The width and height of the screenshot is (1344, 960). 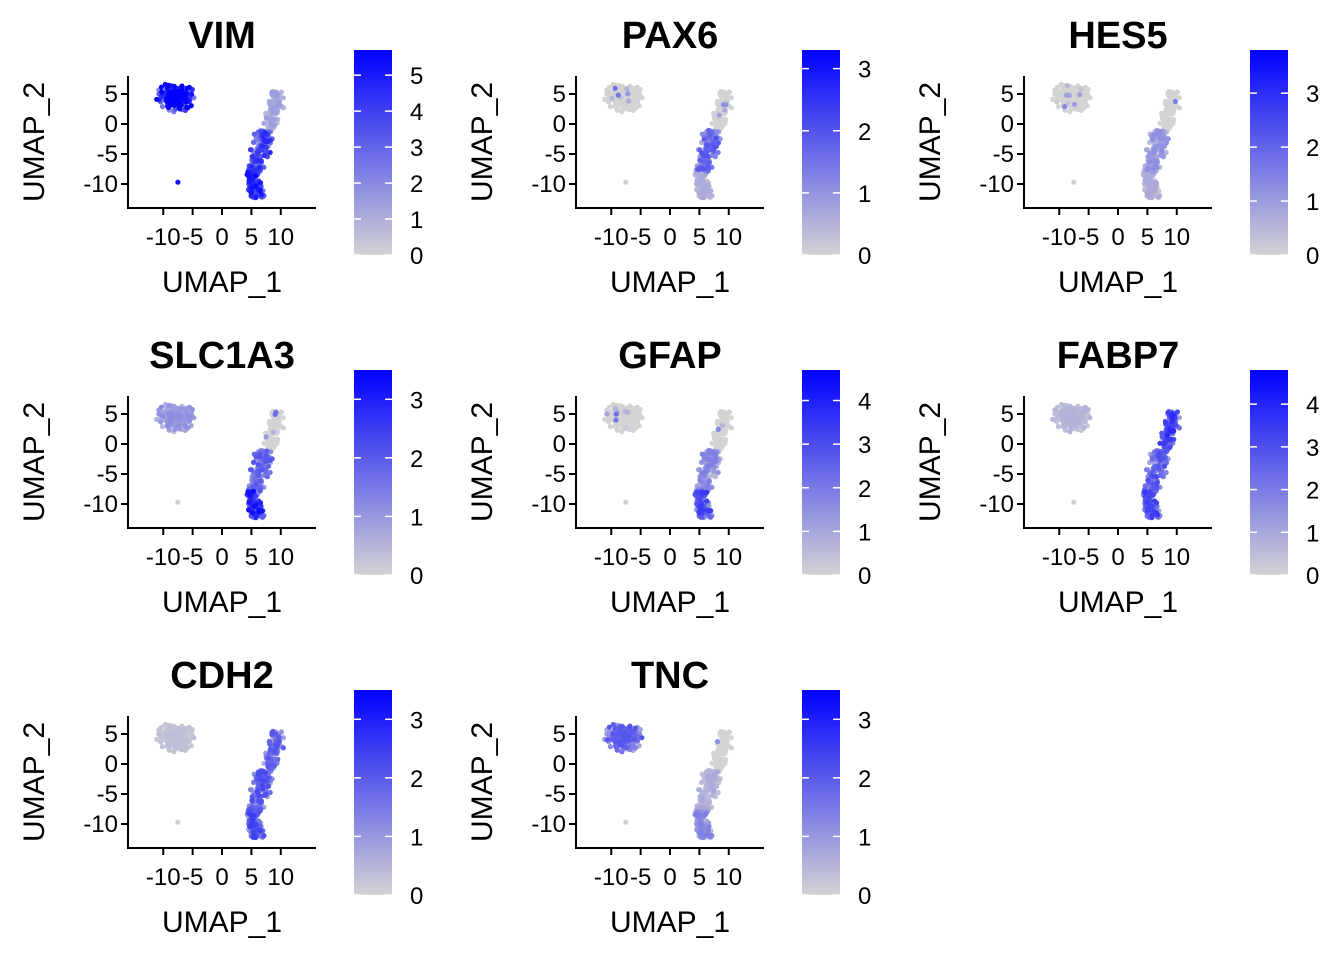 What do you see at coordinates (668, 477) in the screenshot?
I see `panel-gfap: GFAP50-5-10-10 -5 0 5 10UMAP_1UMAP_201234` at bounding box center [668, 477].